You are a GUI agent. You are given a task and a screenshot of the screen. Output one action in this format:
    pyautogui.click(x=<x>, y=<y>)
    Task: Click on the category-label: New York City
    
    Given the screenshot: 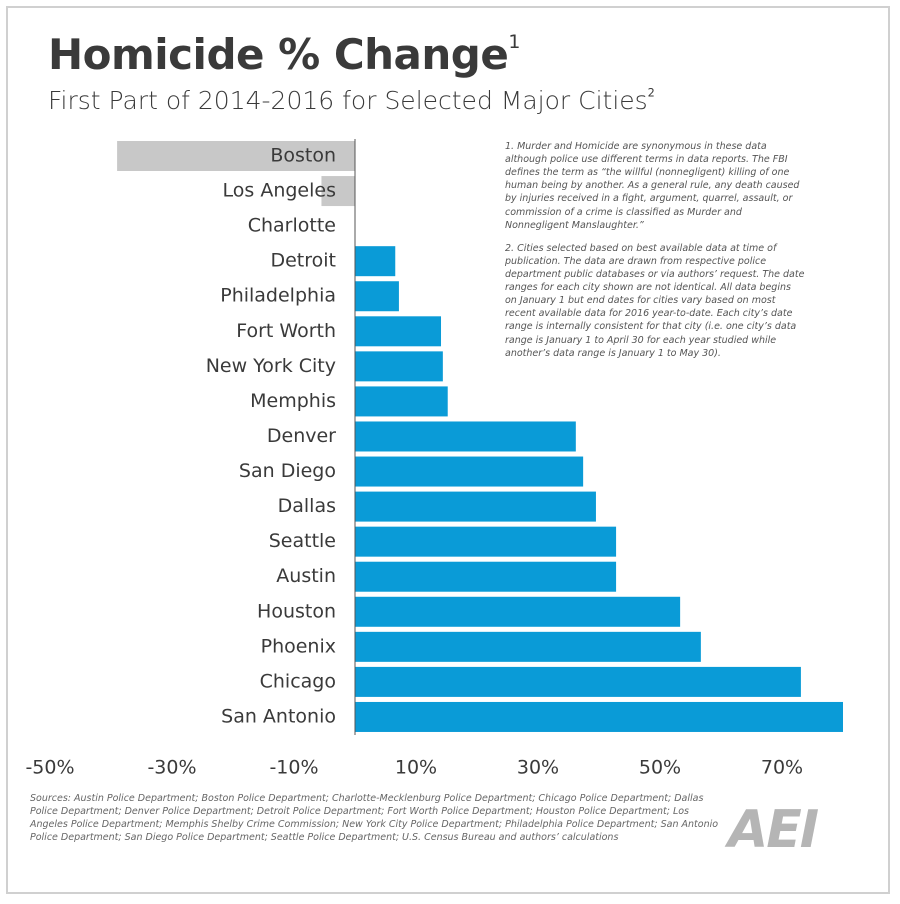 What is the action you would take?
    pyautogui.click(x=271, y=366)
    